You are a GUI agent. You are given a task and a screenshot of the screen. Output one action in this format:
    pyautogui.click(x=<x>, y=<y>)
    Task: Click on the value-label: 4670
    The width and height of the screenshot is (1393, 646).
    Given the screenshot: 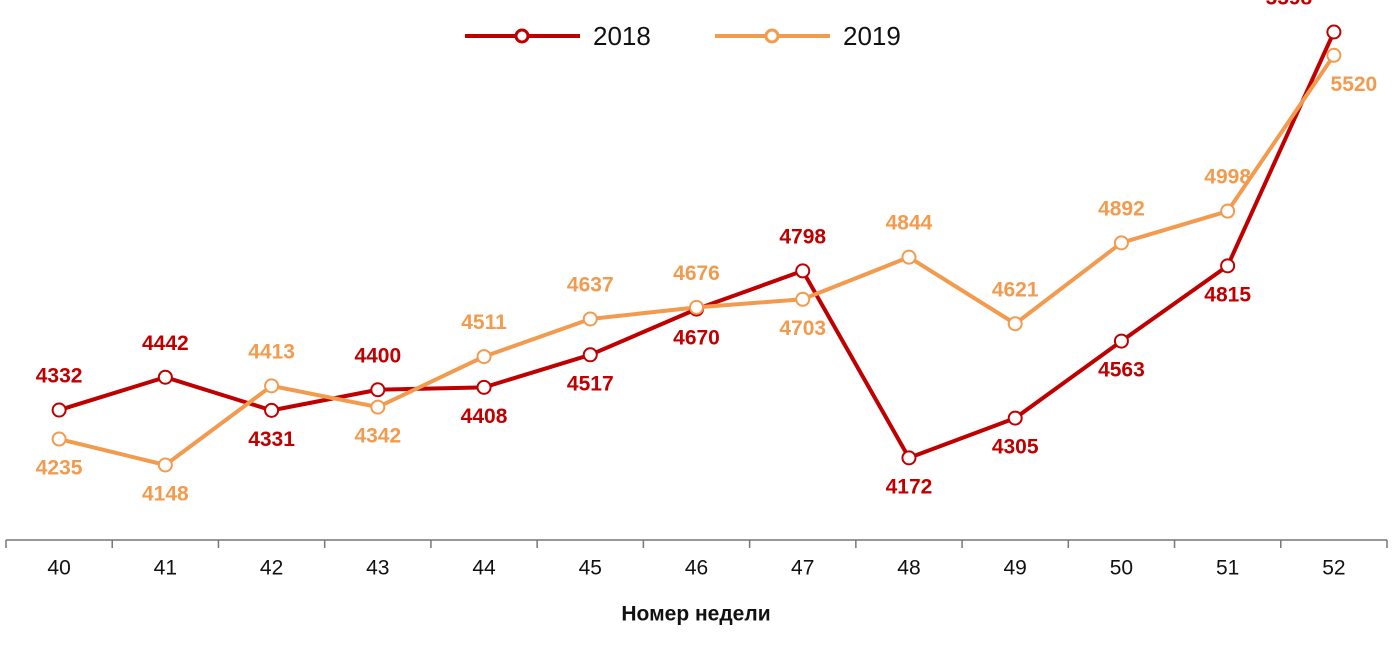 What is the action you would take?
    pyautogui.click(x=696, y=338)
    